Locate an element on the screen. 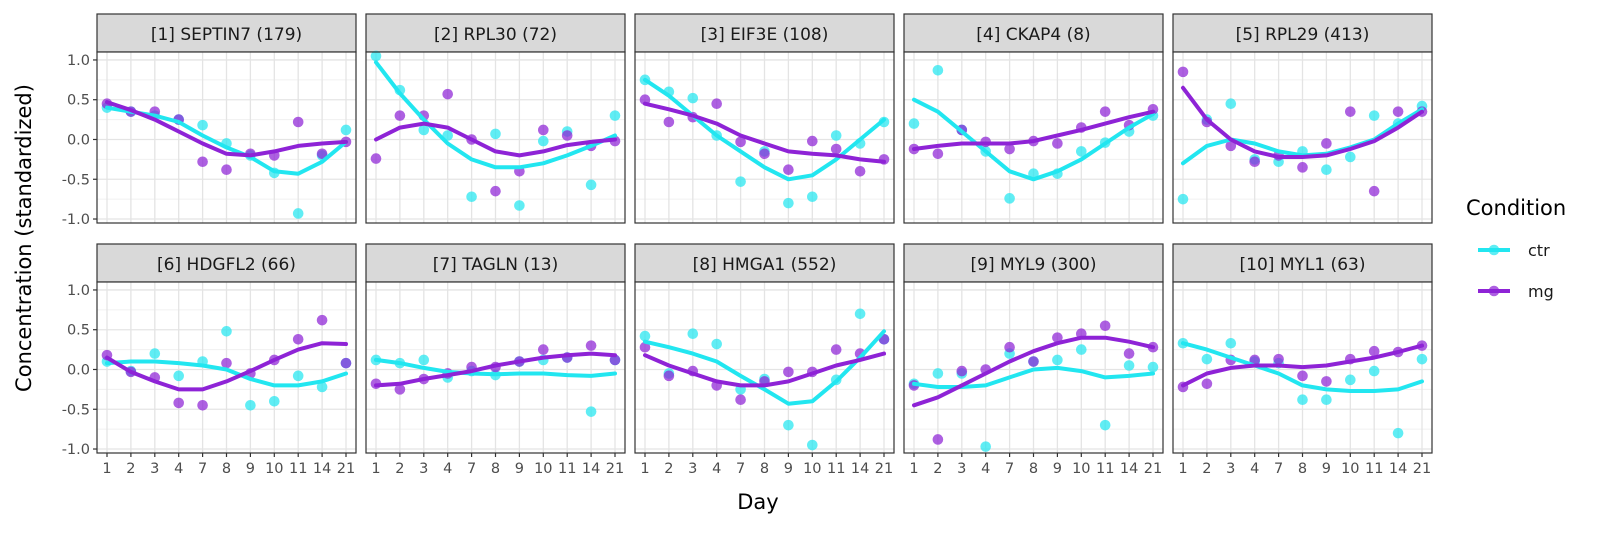 The height and width of the screenshot is (533, 1600). legend-key-point is located at coordinates (1494, 250).